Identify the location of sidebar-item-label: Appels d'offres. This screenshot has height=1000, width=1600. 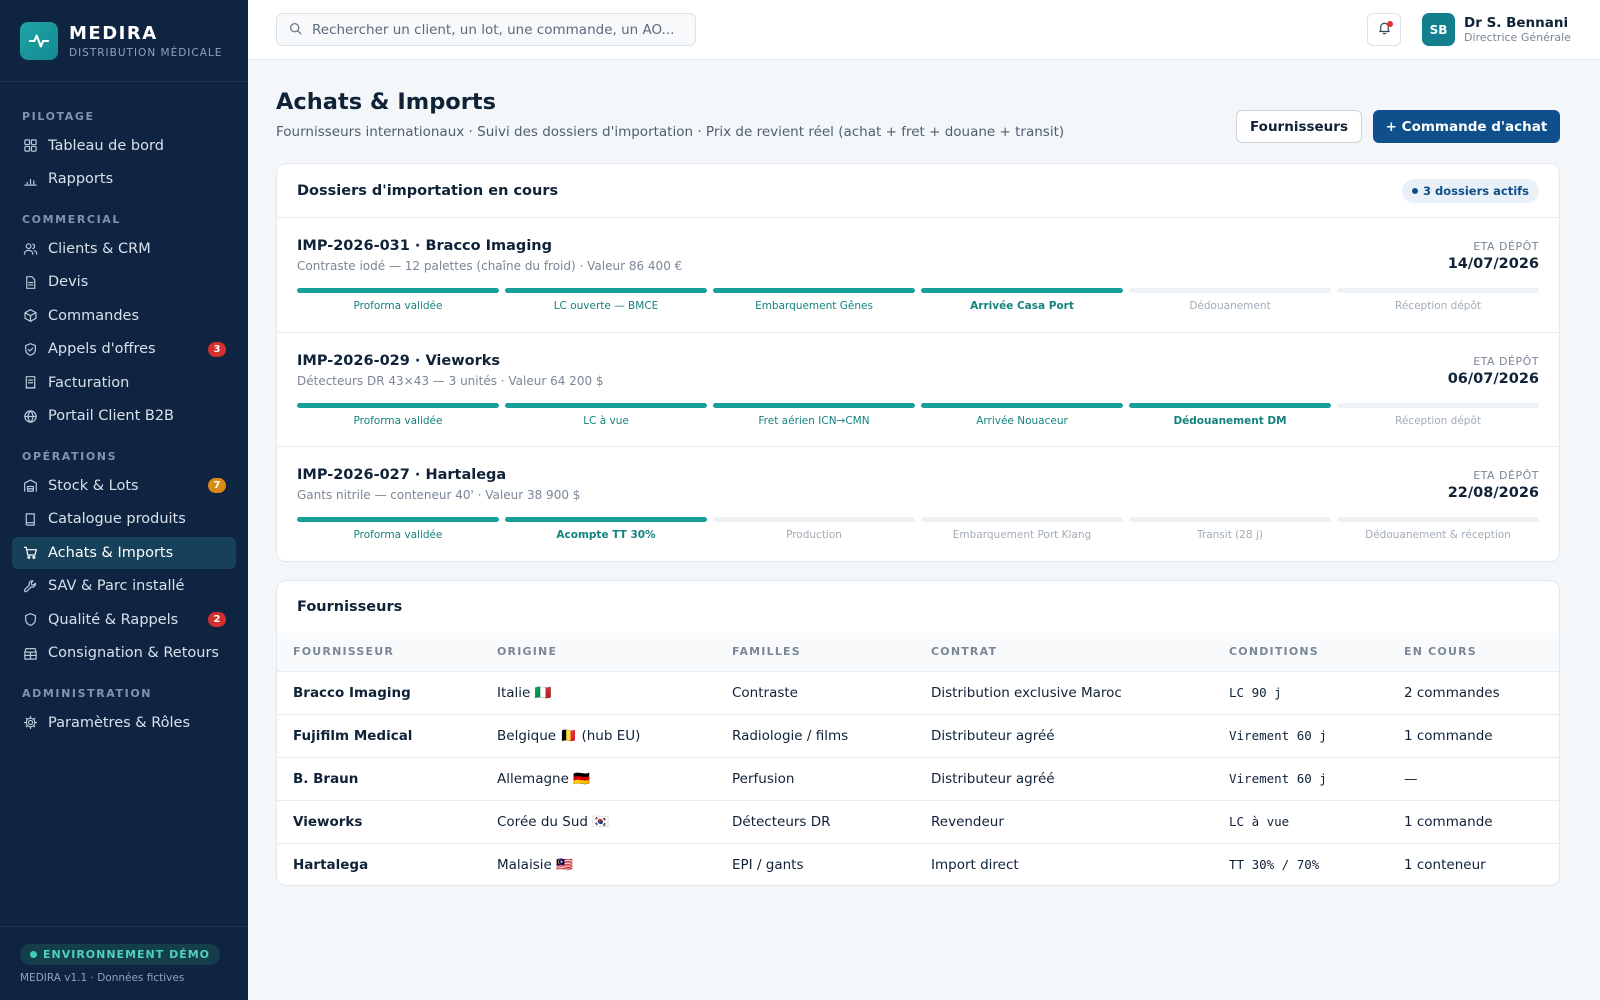
(102, 349).